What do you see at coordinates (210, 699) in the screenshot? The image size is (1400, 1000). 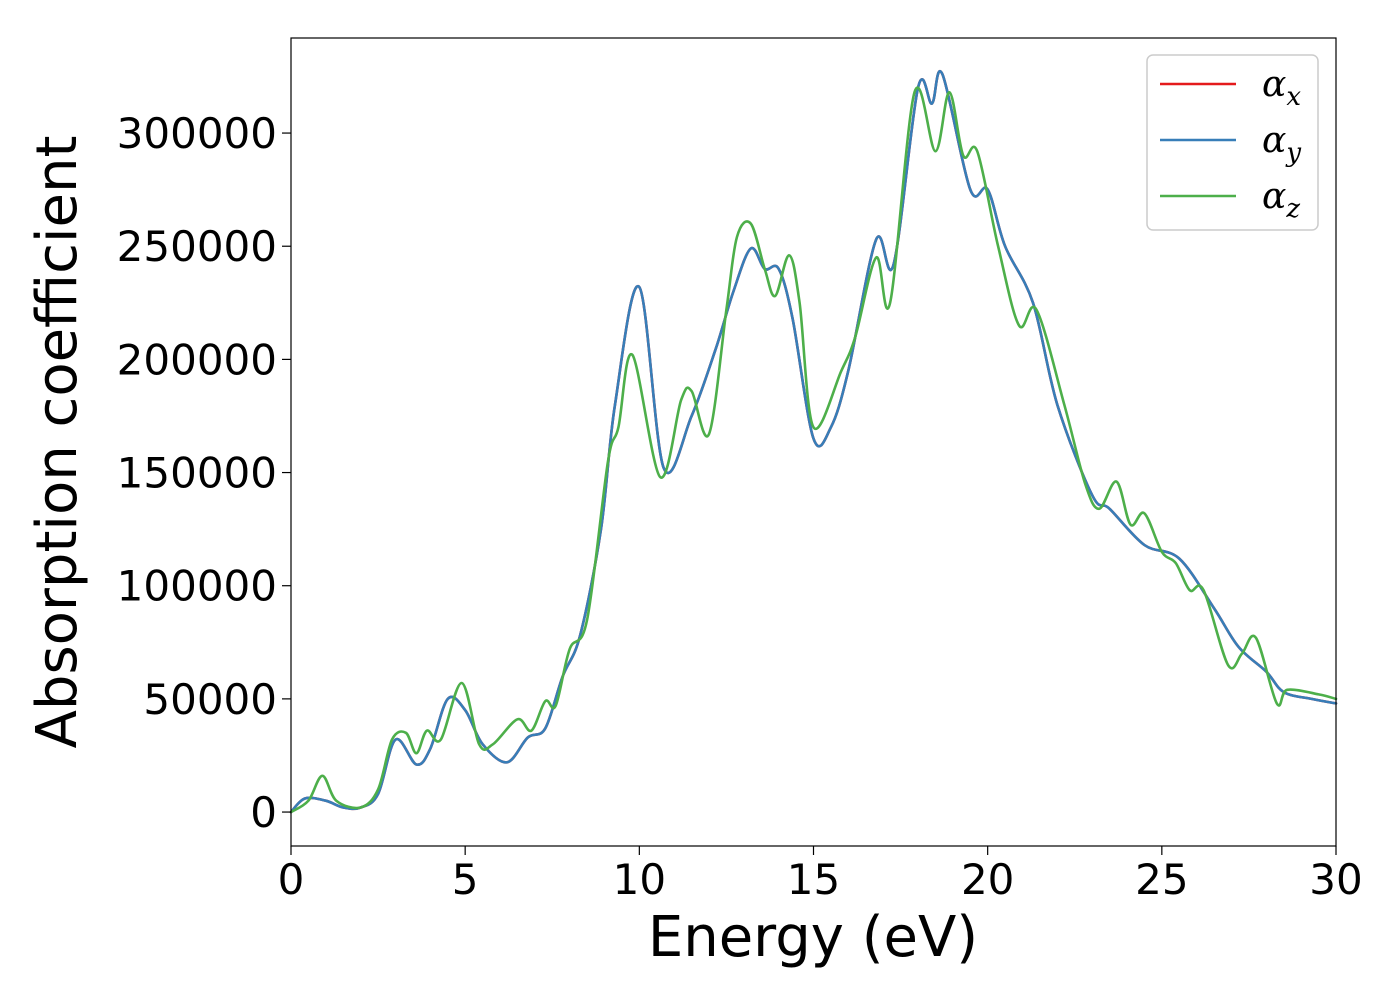 I see `y-tick-label: 50000` at bounding box center [210, 699].